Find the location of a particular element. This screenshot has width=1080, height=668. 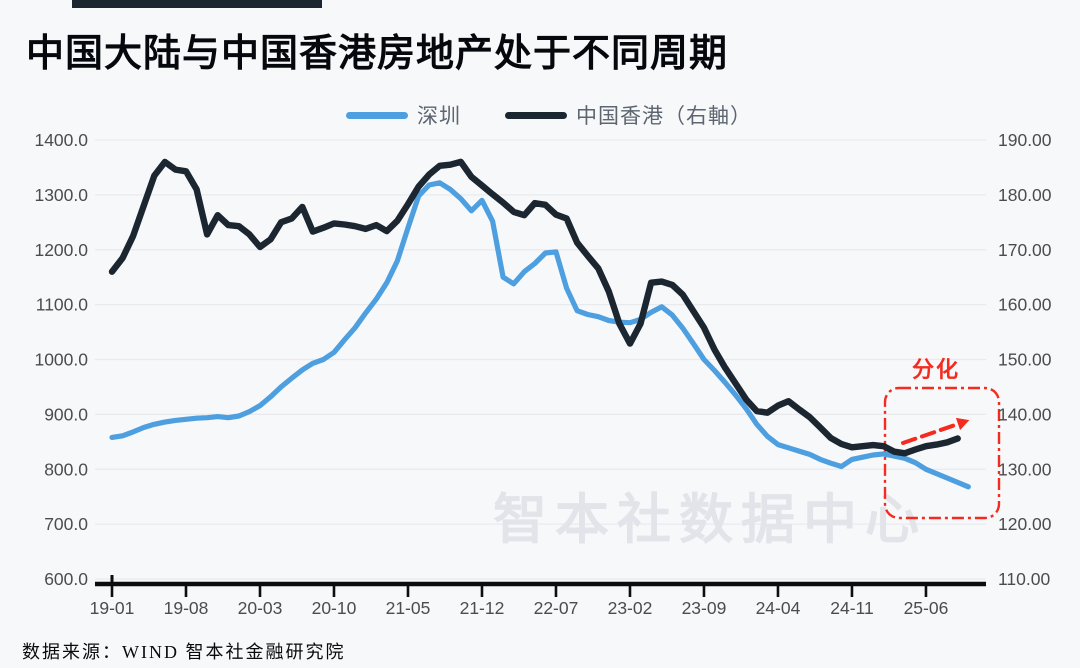

left-axis-tick-label: 700.0 is located at coordinates (66, 524).